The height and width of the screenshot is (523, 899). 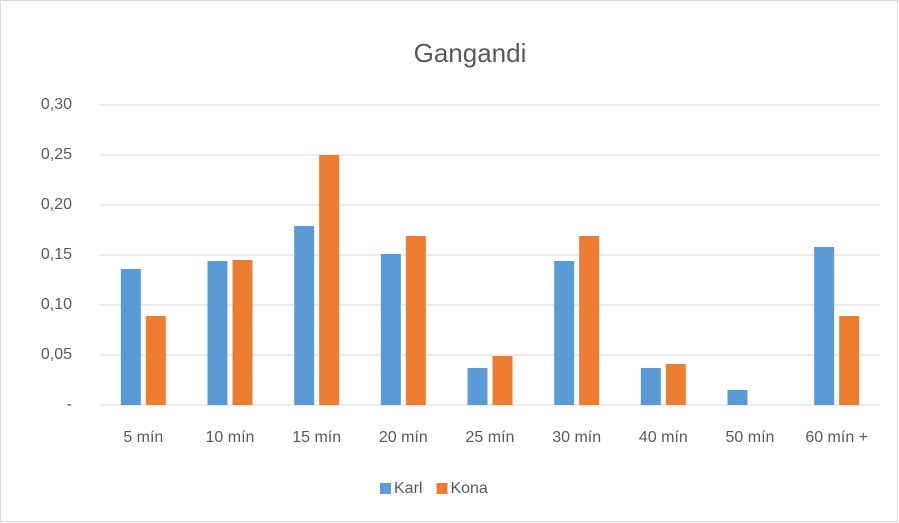 I want to click on x-tick-label: 40 mín, so click(x=663, y=437).